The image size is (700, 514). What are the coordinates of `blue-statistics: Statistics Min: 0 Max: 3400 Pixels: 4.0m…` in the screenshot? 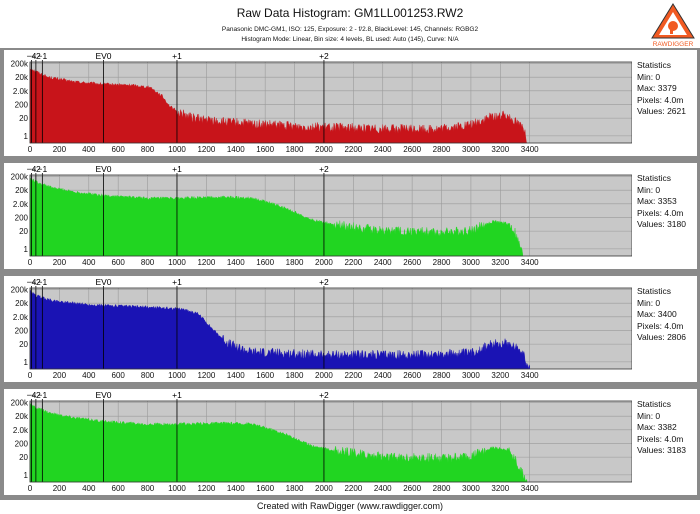 It's located at (661, 315).